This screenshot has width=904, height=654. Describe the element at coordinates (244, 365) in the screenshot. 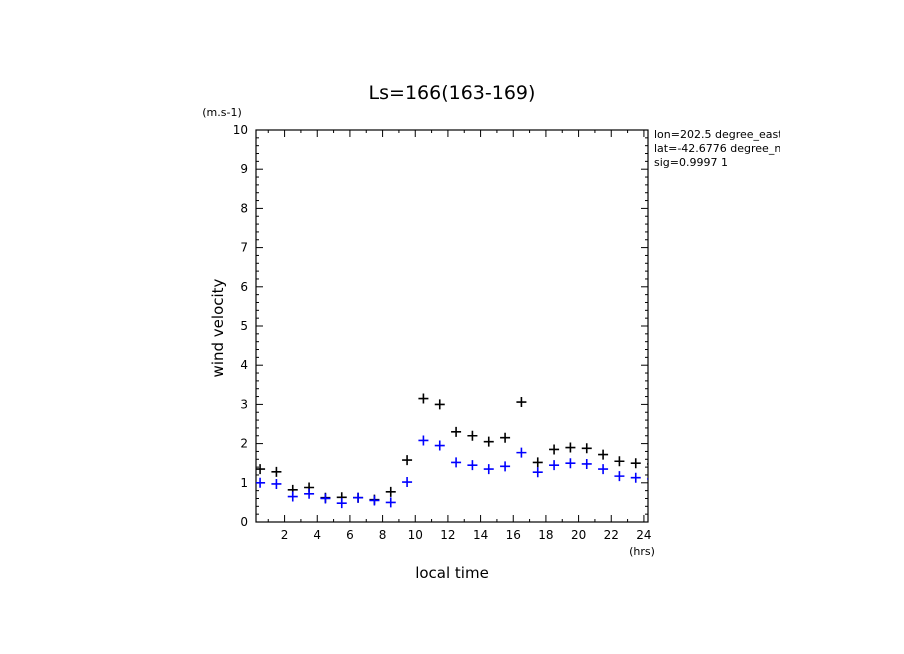

I see `y-tick-label: 4` at that location.